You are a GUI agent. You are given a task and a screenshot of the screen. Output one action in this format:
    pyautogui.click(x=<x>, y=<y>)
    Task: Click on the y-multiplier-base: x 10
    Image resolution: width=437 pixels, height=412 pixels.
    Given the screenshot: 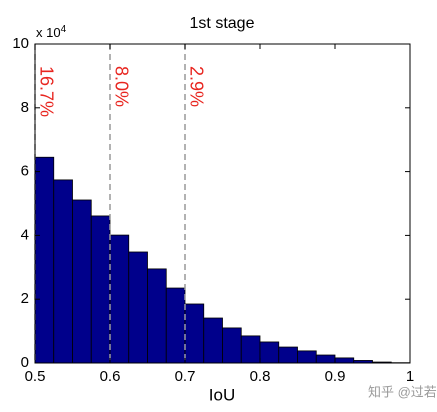 What is the action you would take?
    pyautogui.click(x=48, y=32)
    